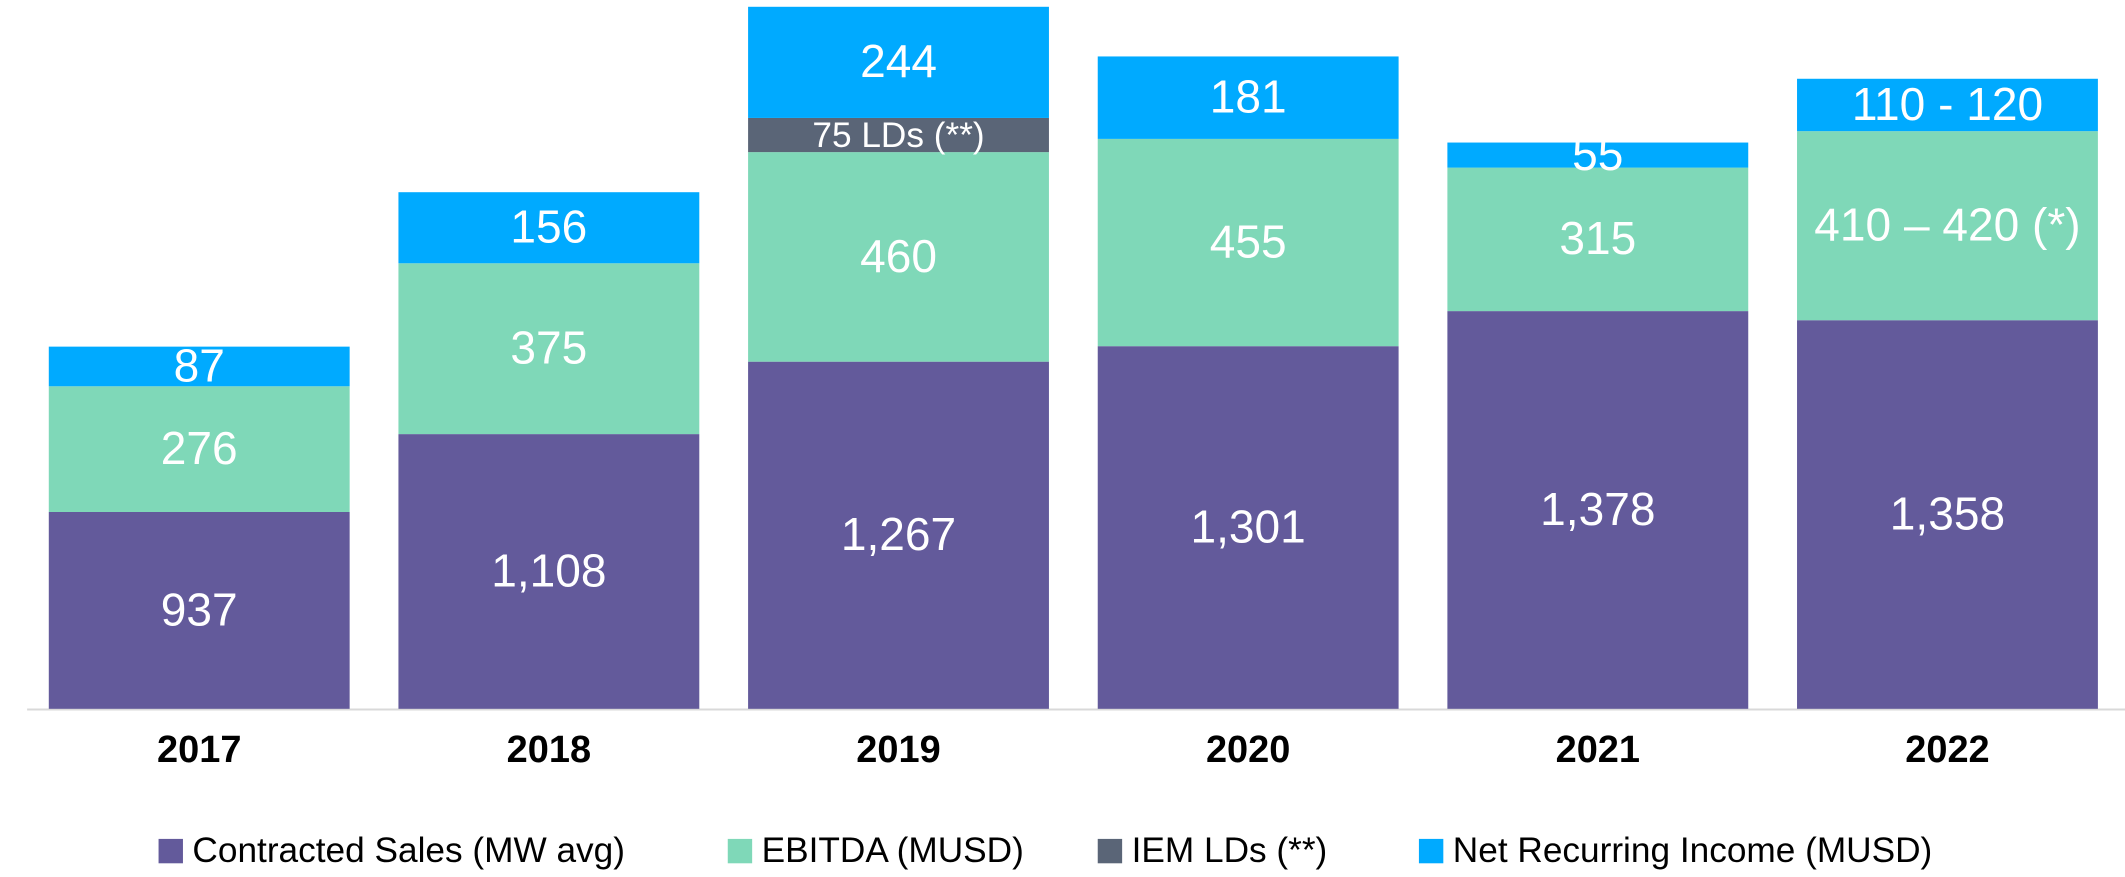 This screenshot has height=877, width=2125. I want to click on data-label: 75 LDs (**), so click(898, 135).